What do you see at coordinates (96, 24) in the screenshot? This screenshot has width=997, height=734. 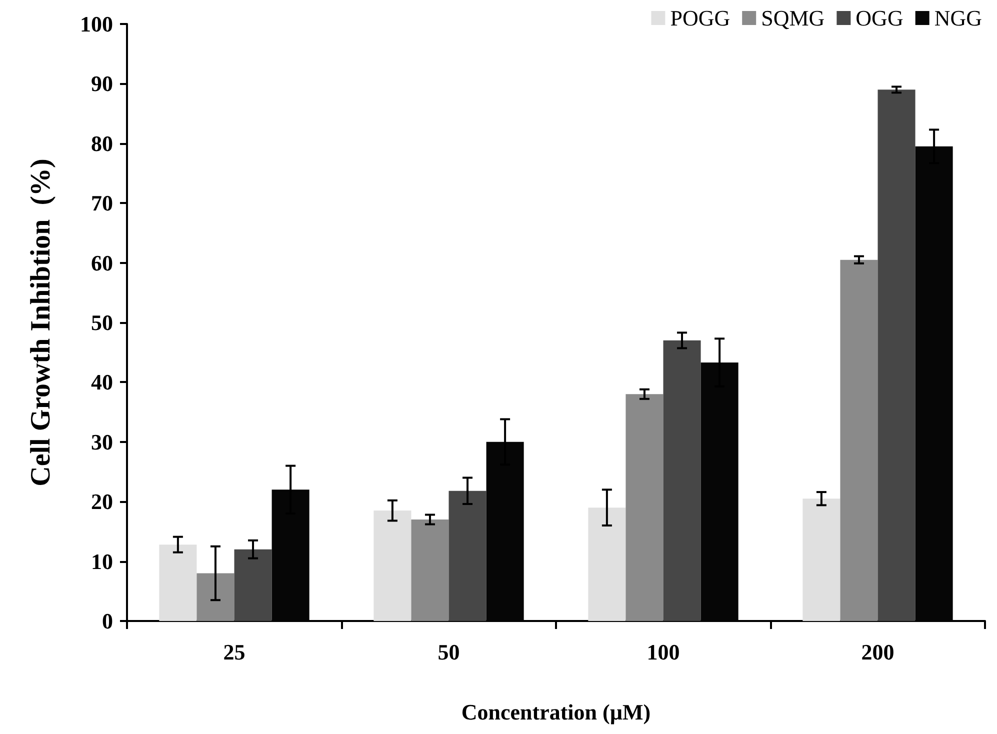 I see `y-tick-label: 100` at bounding box center [96, 24].